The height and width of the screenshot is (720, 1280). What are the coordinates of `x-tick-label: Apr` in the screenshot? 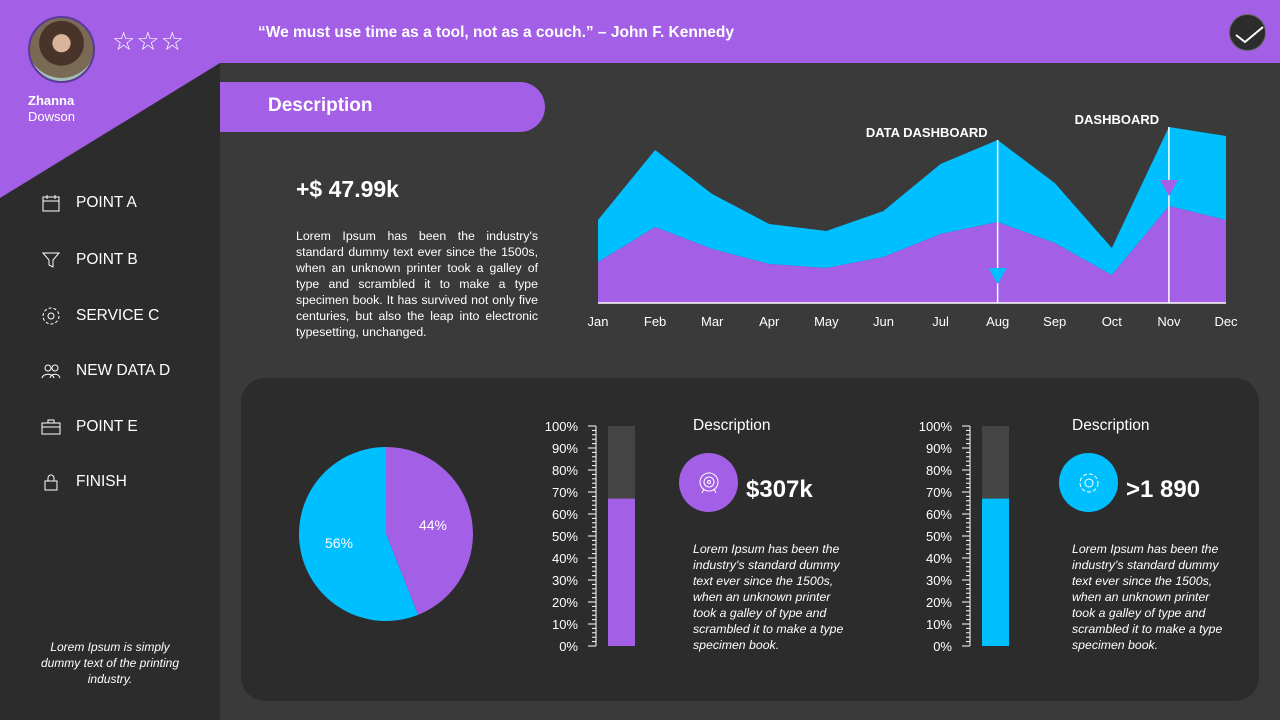 It's located at (769, 321).